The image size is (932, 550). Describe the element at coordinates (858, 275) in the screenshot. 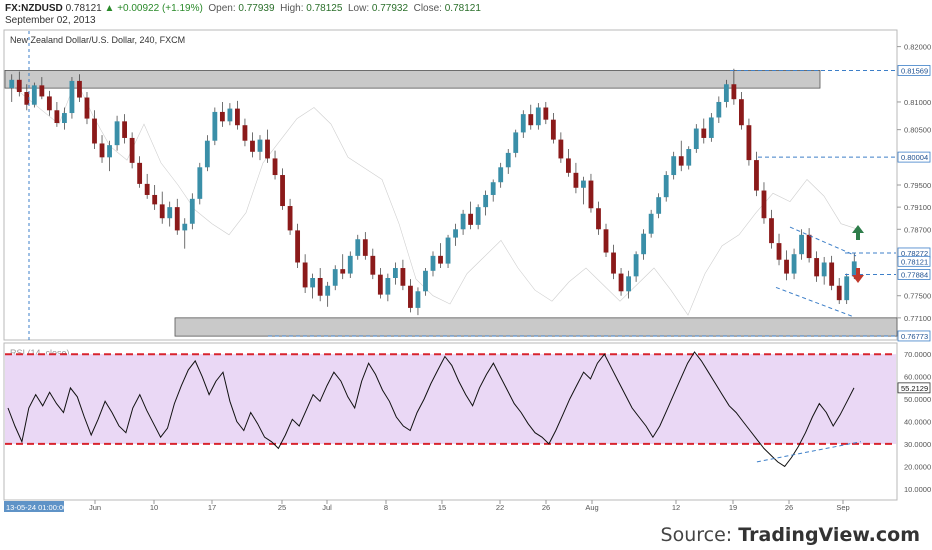

I see `down-arrow-icon` at that location.